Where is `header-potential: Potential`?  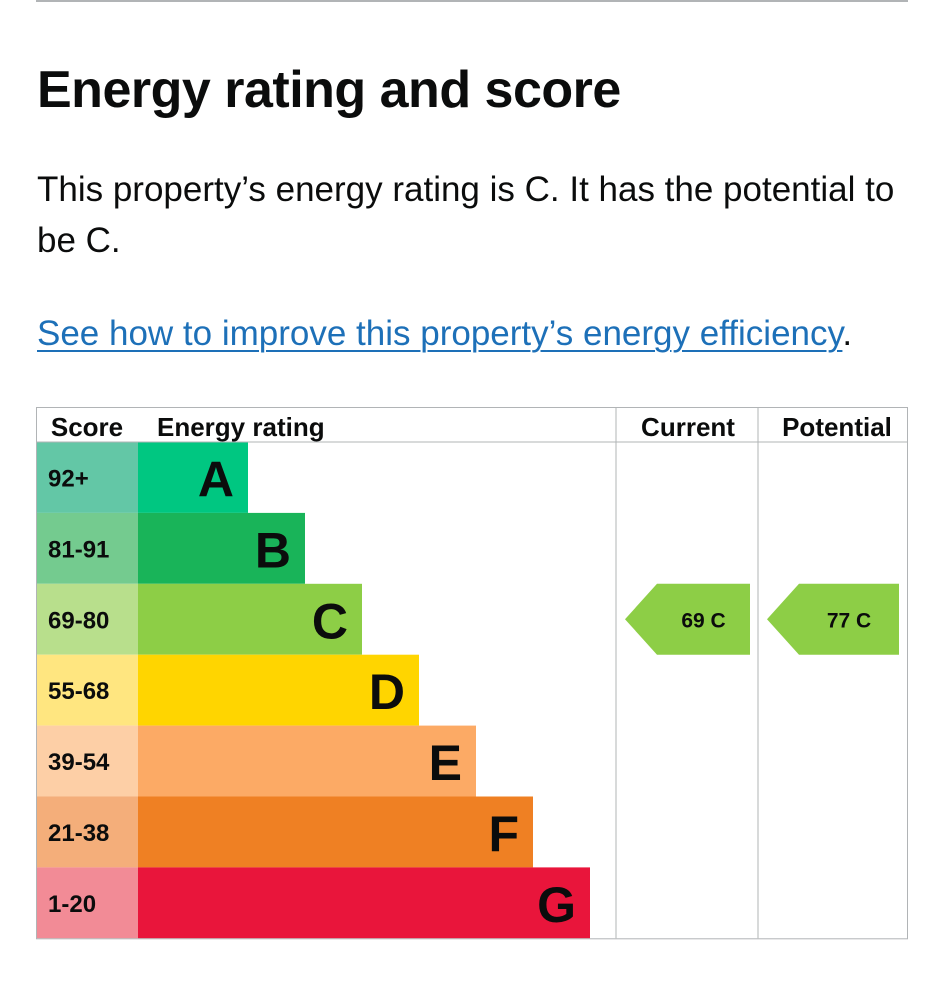
header-potential: Potential is located at coordinates (837, 427).